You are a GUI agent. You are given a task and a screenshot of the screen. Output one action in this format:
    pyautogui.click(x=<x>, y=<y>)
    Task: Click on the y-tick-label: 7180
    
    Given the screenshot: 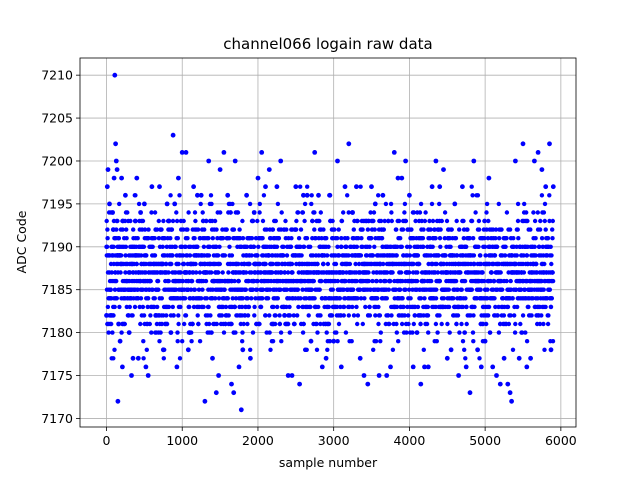 What is the action you would take?
    pyautogui.click(x=57, y=332)
    